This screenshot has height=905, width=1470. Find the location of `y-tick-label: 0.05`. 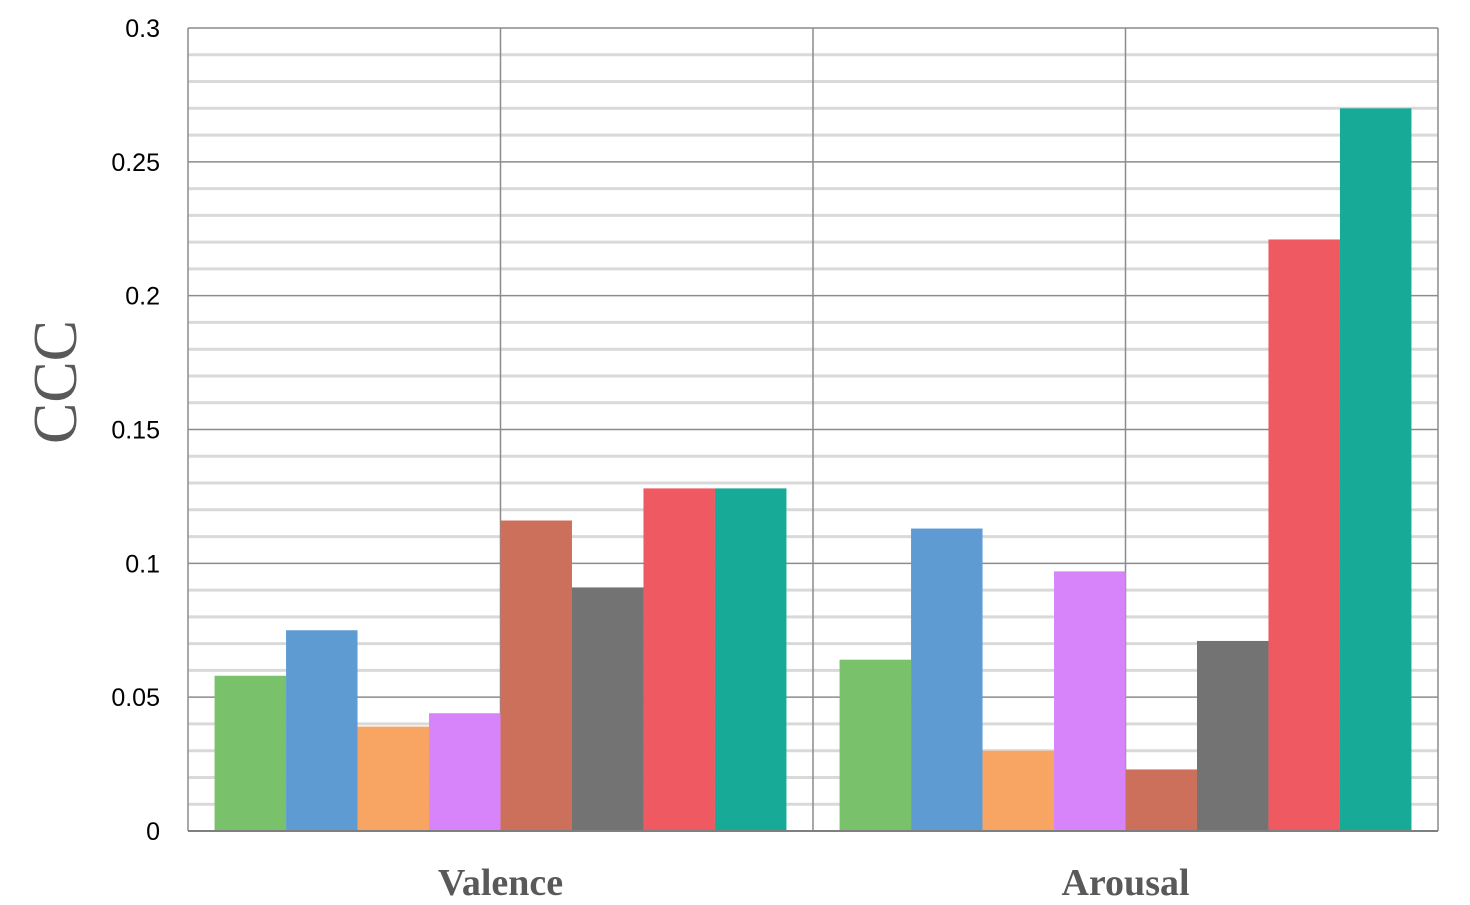

y-tick-label: 0.05 is located at coordinates (135, 698).